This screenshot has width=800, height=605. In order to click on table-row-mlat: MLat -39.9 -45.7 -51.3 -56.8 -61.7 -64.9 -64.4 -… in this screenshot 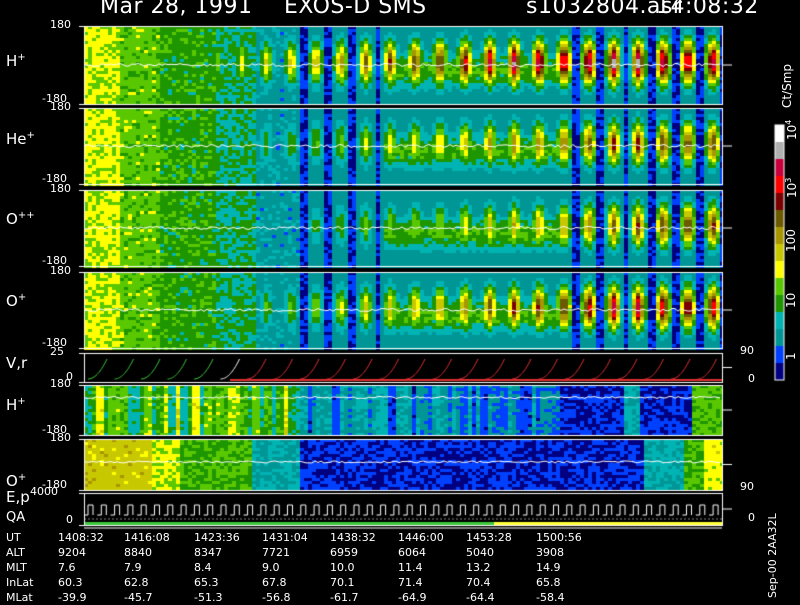, I will do `click(400, 598)`.